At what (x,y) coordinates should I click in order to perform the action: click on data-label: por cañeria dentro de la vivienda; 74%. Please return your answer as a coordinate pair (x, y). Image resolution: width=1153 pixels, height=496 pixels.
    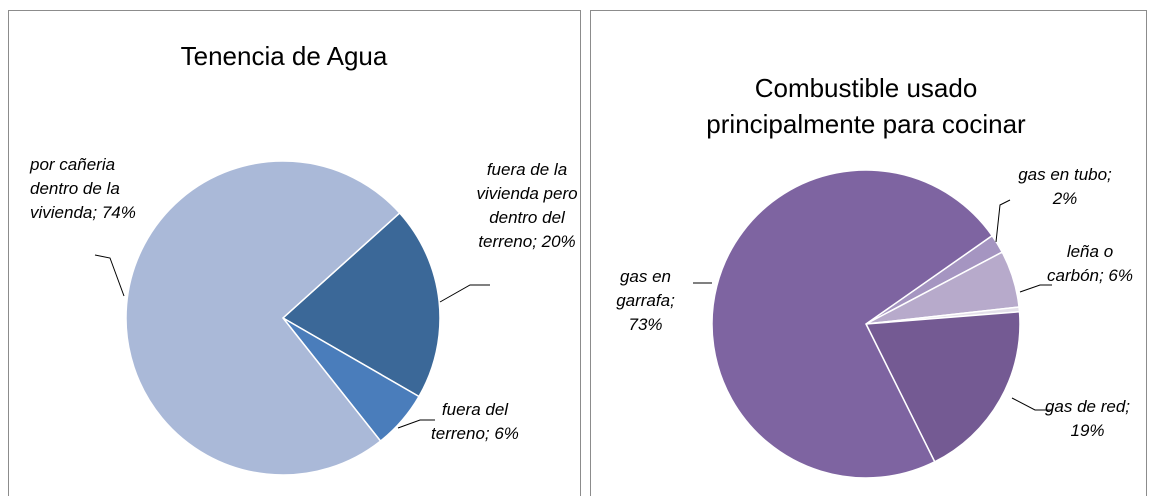
    Looking at the image, I should click on (83, 188).